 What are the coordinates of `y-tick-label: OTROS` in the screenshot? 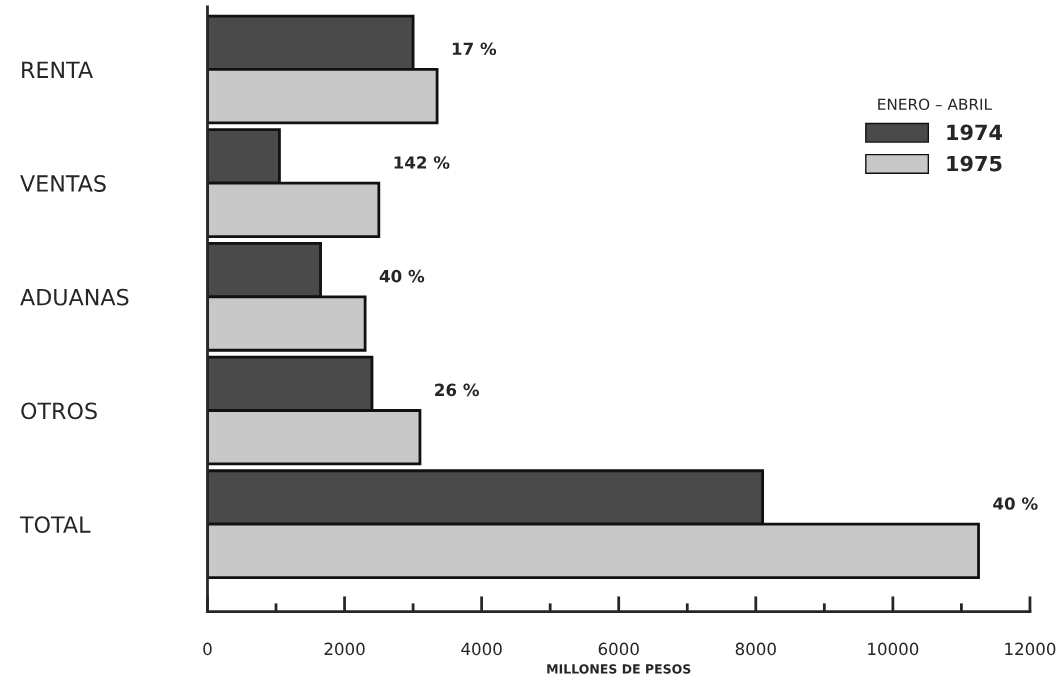 It's located at (59, 411).